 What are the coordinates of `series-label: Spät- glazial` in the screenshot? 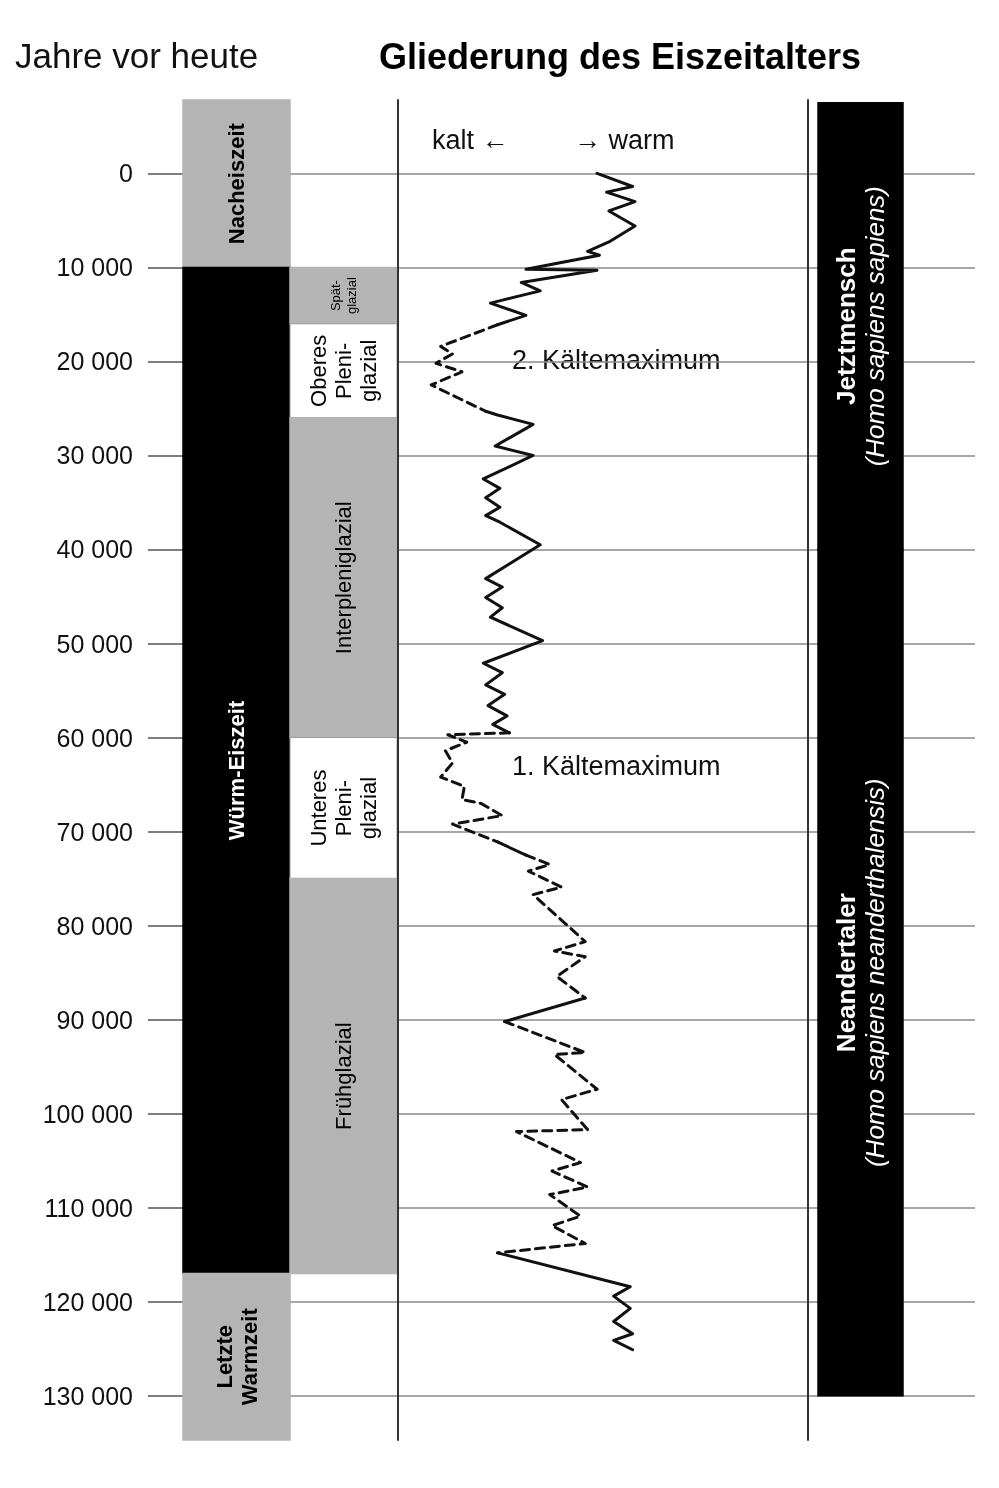 It's located at (343, 296).